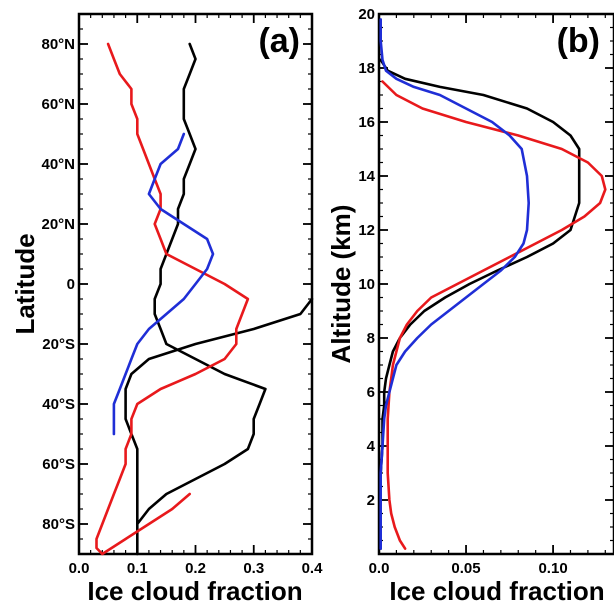 This screenshot has height=606, width=614. I want to click on x-axis-title-b: Ice cloud fraction, so click(496, 591).